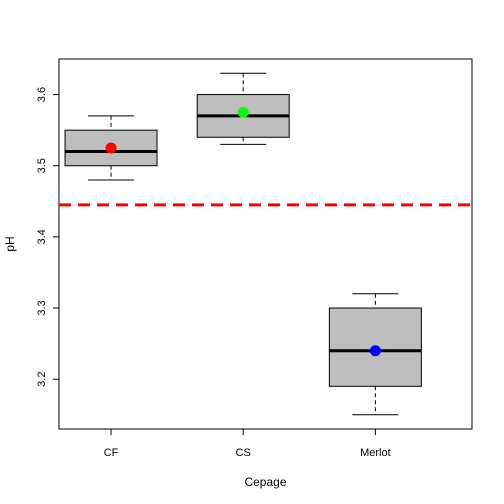  Describe the element at coordinates (265, 482) in the screenshot. I see `x-axis-label: Cepage` at that location.